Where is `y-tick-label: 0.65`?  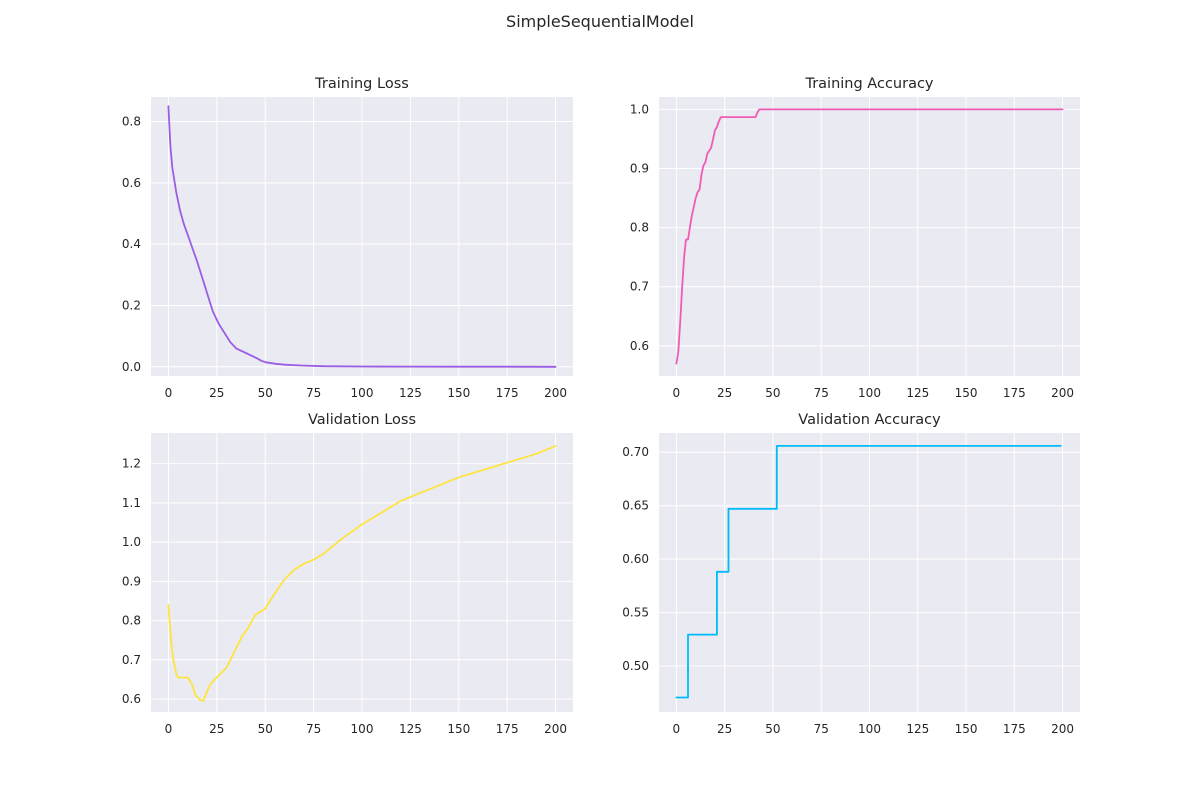
y-tick-label: 0.65 is located at coordinates (635, 506).